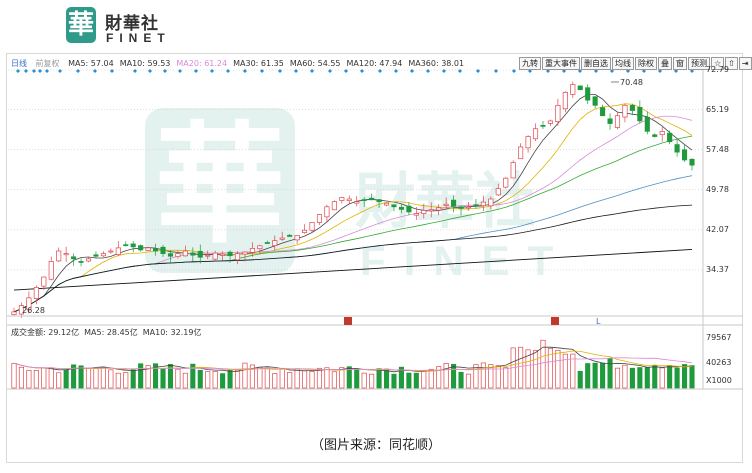  What do you see at coordinates (596, 63) in the screenshot?
I see `toolbar-button: 删自选` at bounding box center [596, 63].